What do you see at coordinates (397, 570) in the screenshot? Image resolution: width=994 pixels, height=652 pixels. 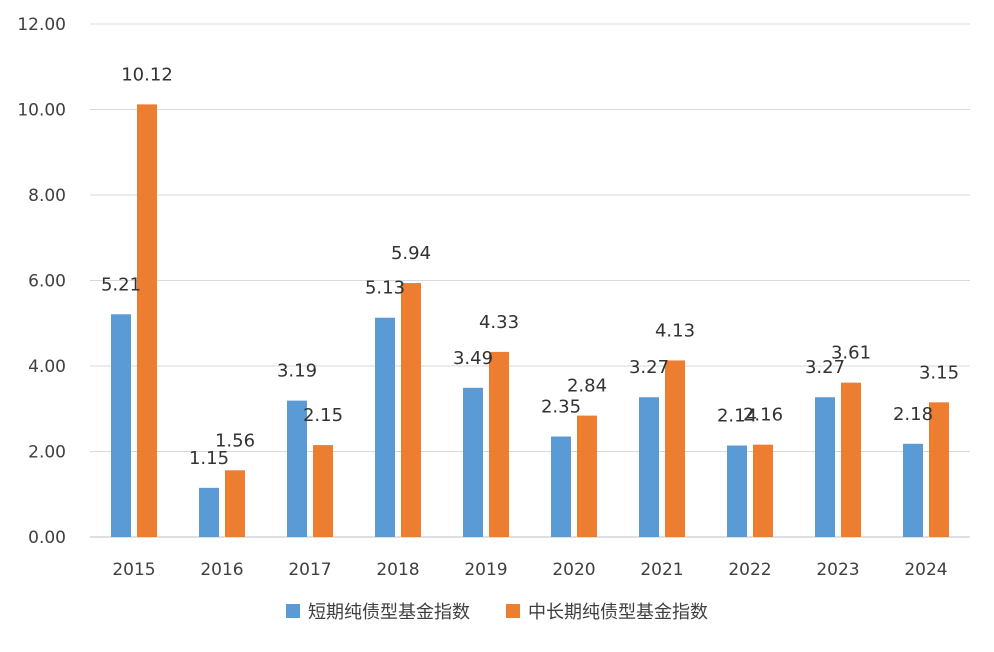 I see `x-tick-label: 2018` at bounding box center [397, 570].